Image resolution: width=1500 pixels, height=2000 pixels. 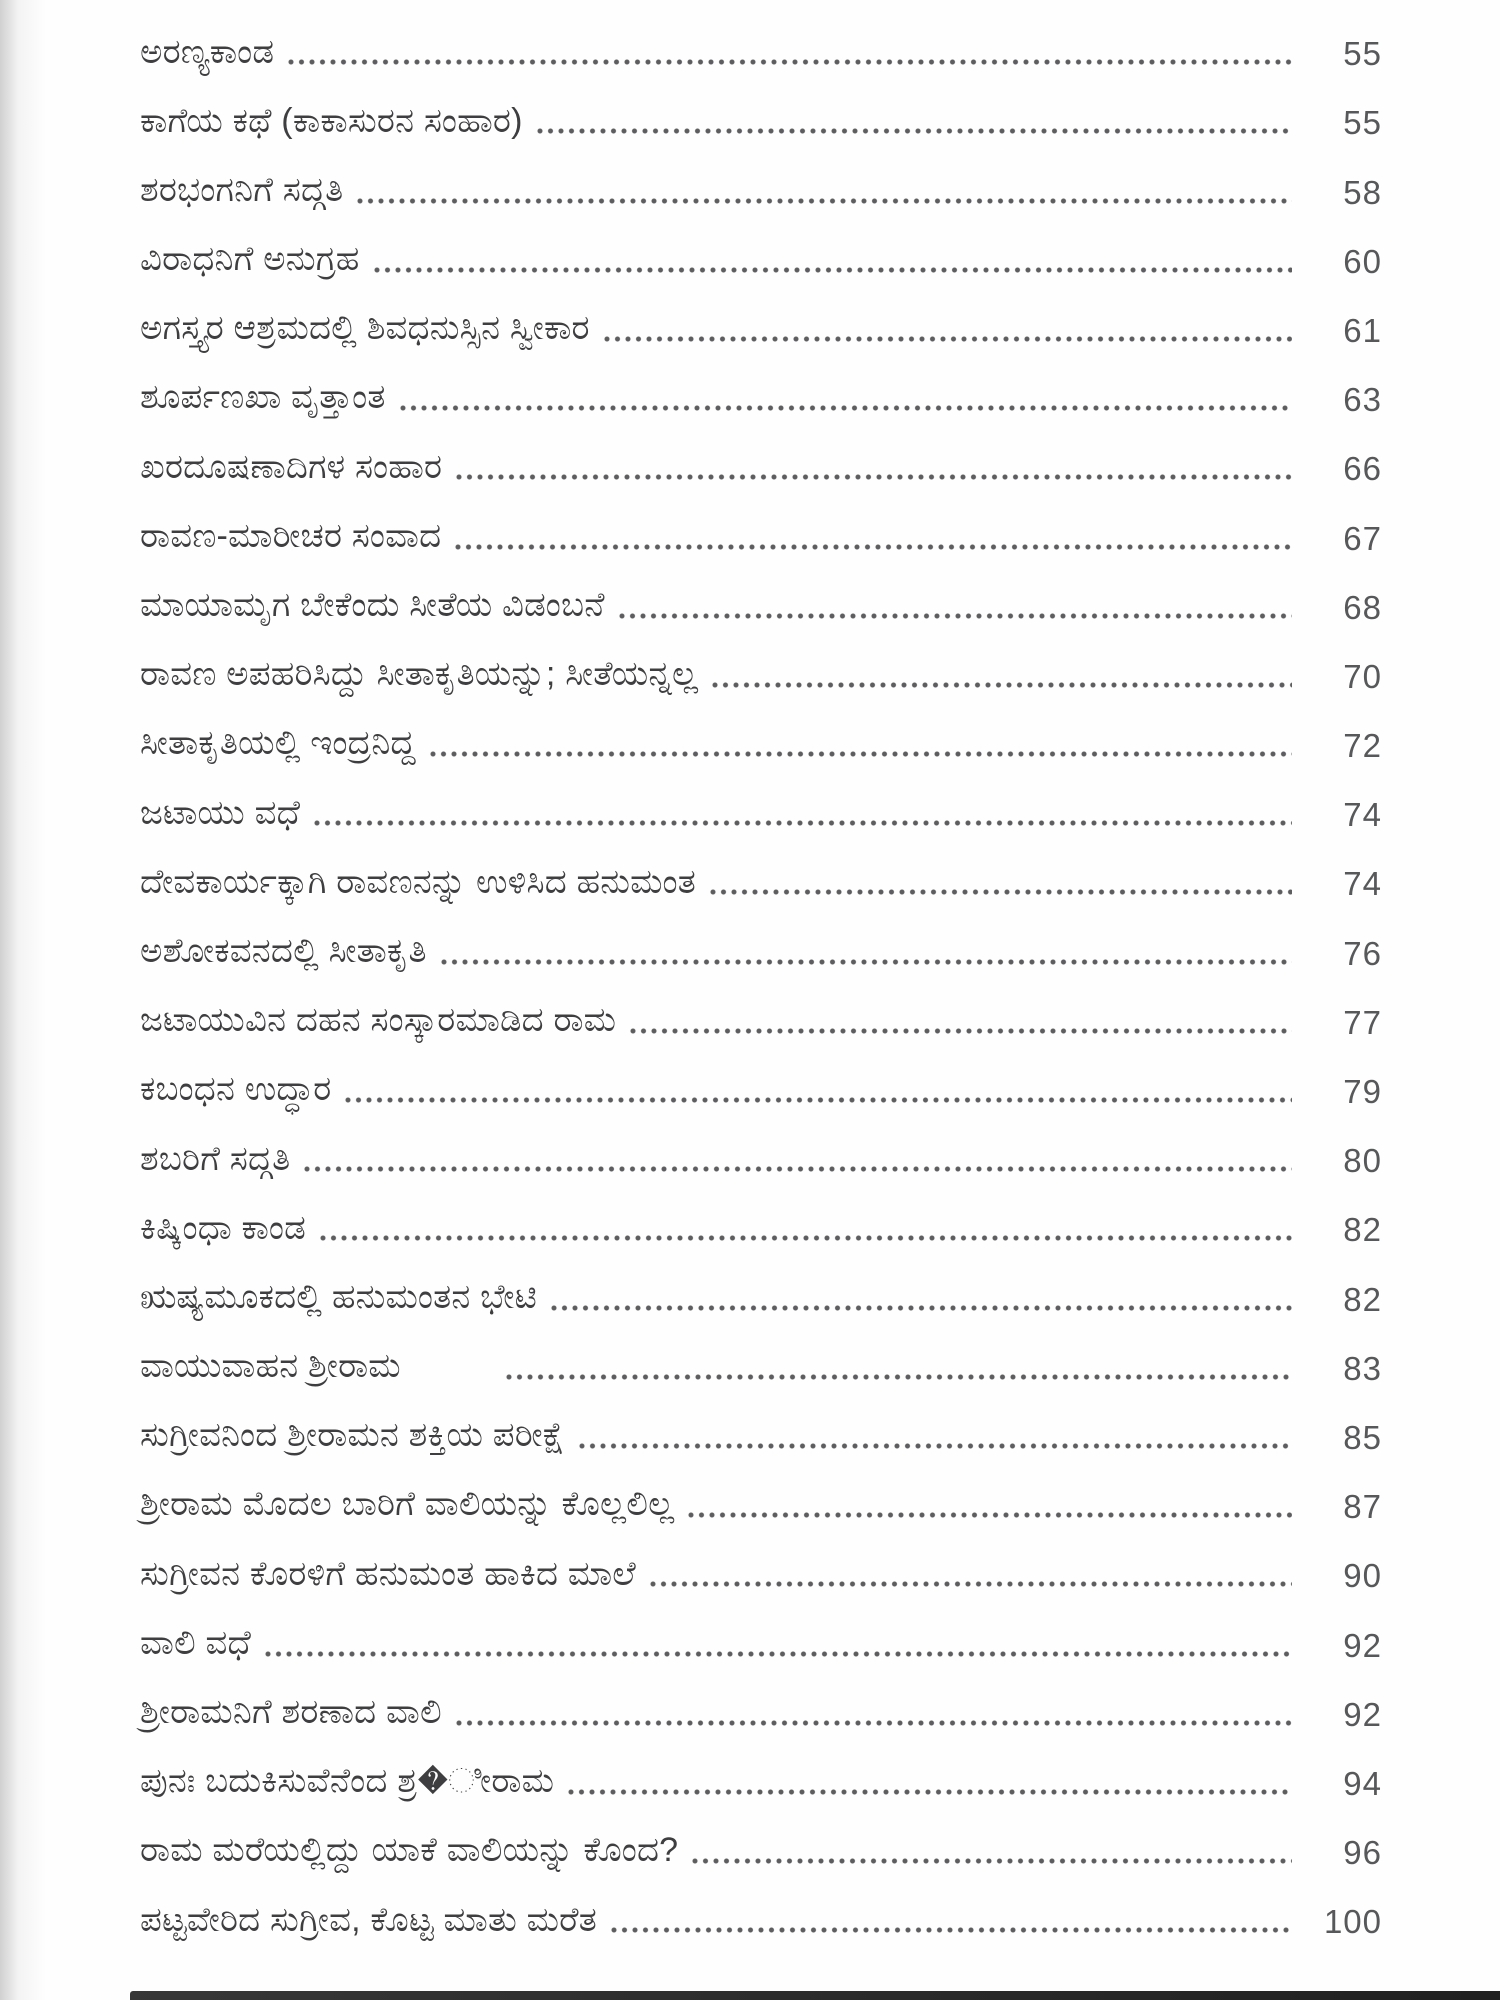 What do you see at coordinates (761, 1428) in the screenshot?
I see `toc-row: ಸುಗ್ರೀವನಿಂದ ಶ್ರೀರಾಮನ ಶಕ್ತಿಯ ಪರೀಕ್ಷೆ 85` at bounding box center [761, 1428].